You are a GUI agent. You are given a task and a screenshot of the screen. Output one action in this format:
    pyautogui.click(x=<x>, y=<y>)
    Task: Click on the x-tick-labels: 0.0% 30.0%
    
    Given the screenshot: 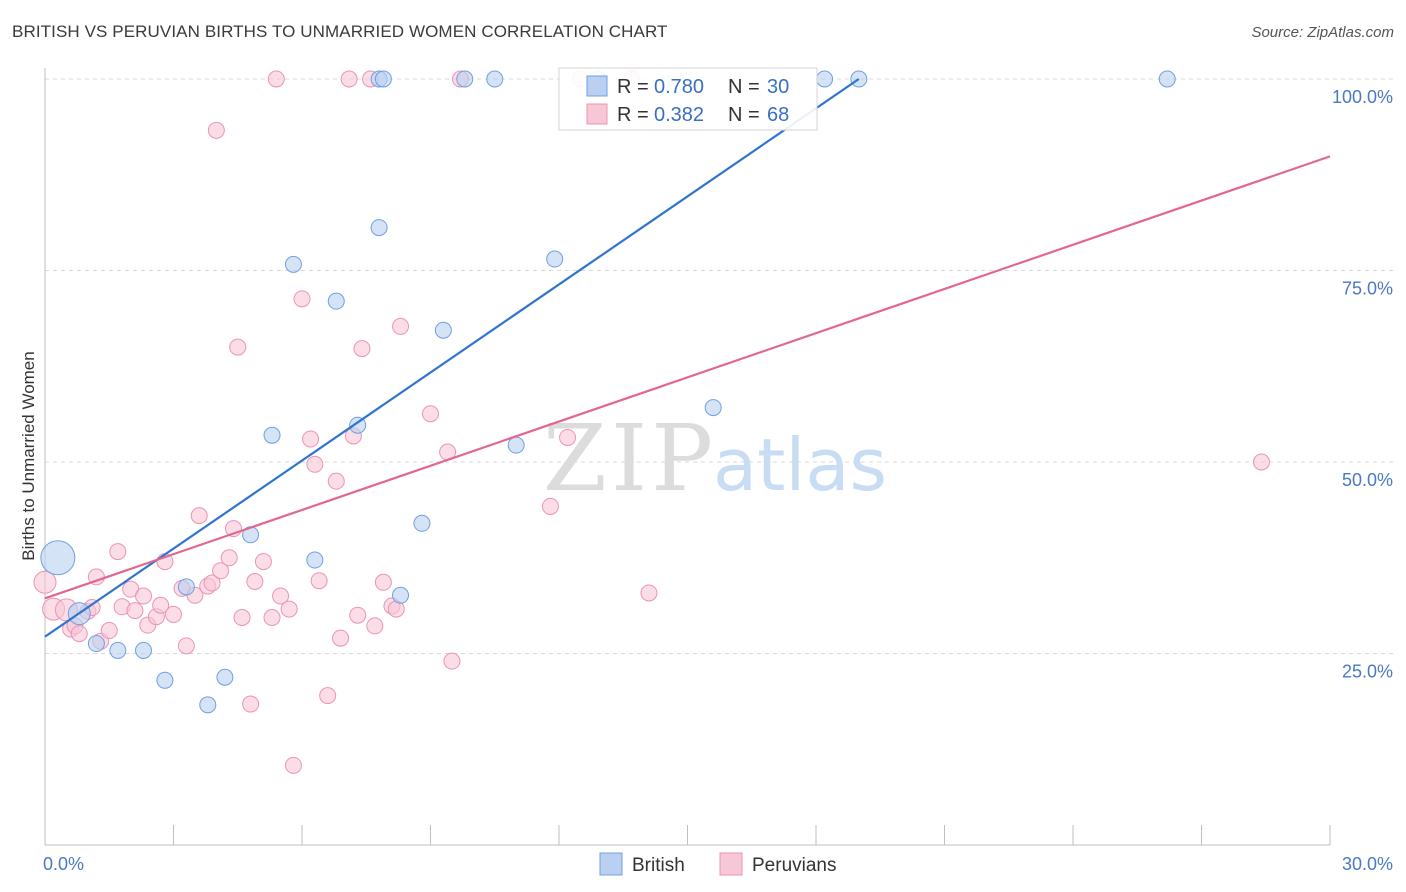 What is the action you would take?
    pyautogui.click(x=718, y=864)
    